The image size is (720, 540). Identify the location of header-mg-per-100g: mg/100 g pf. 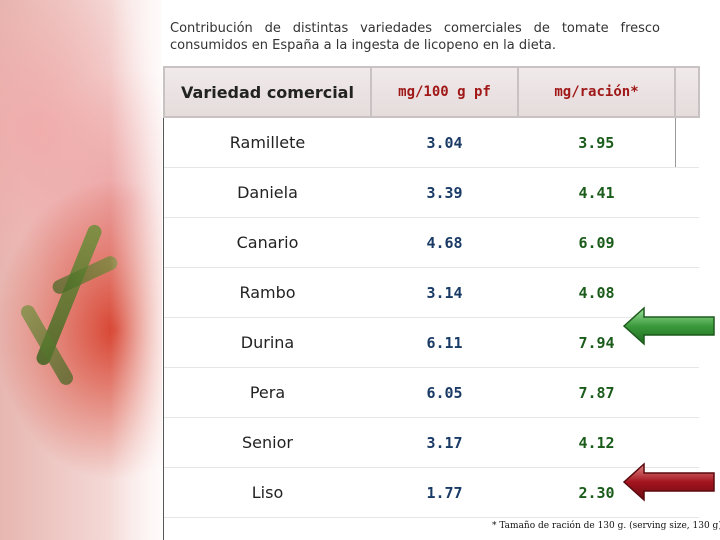
(444, 92).